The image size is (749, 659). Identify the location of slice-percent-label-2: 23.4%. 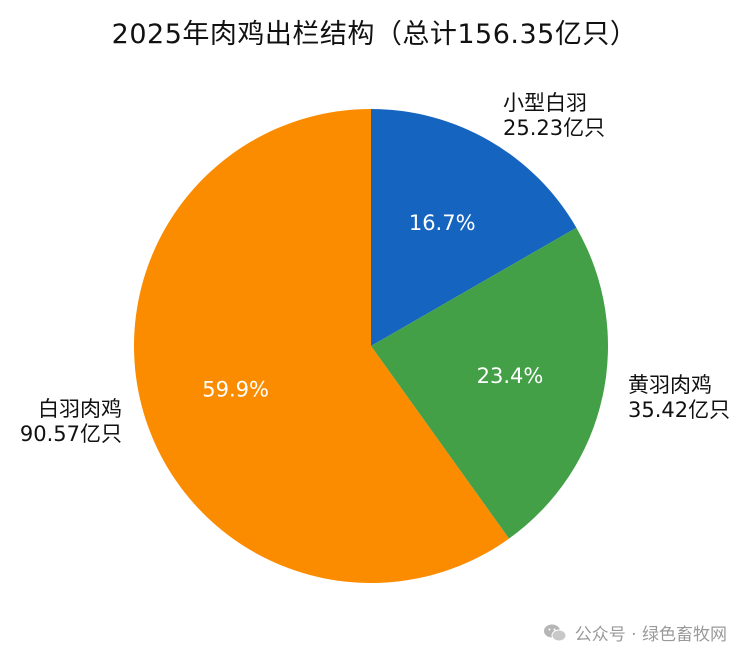
(510, 376).